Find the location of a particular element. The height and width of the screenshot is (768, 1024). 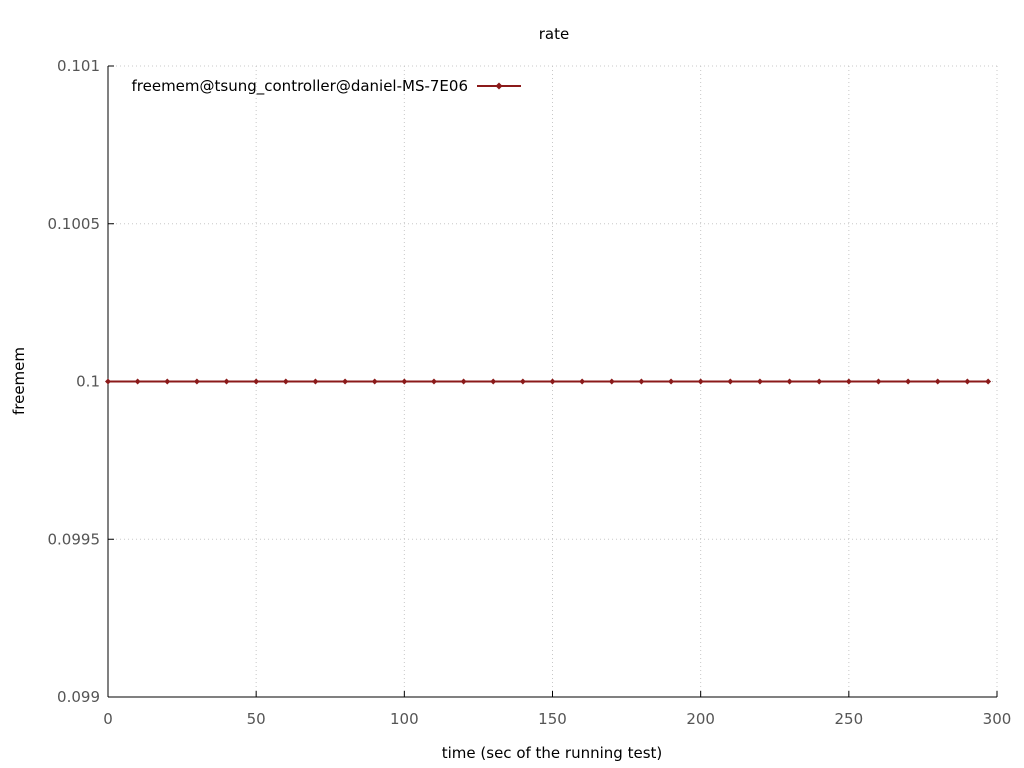

y-tick-label: 0.099 is located at coordinates (78, 697).